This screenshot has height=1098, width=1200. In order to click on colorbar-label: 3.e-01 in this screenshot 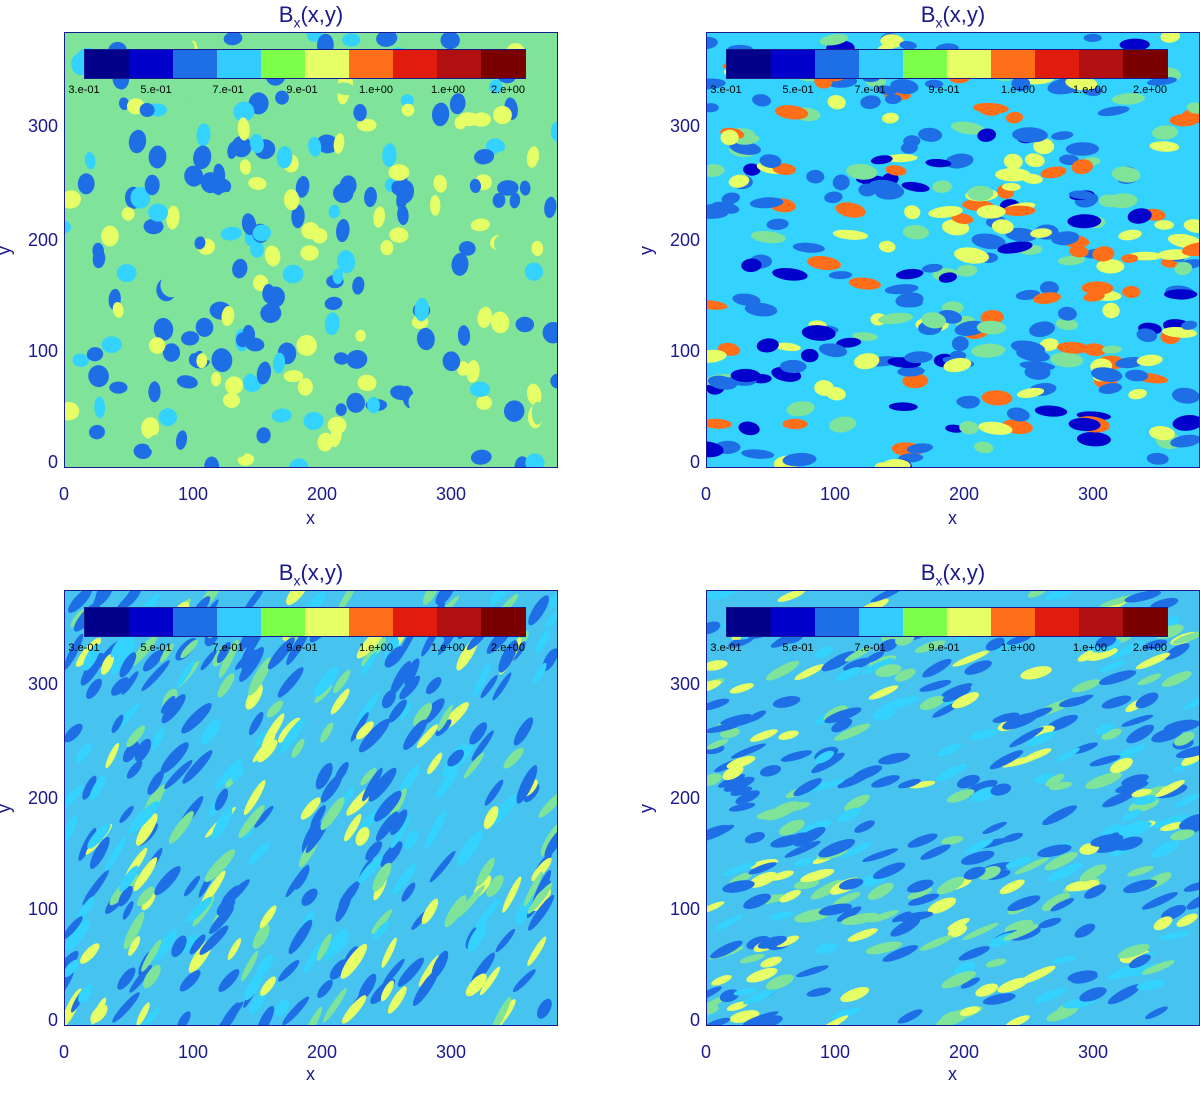, I will do `click(84, 90)`.